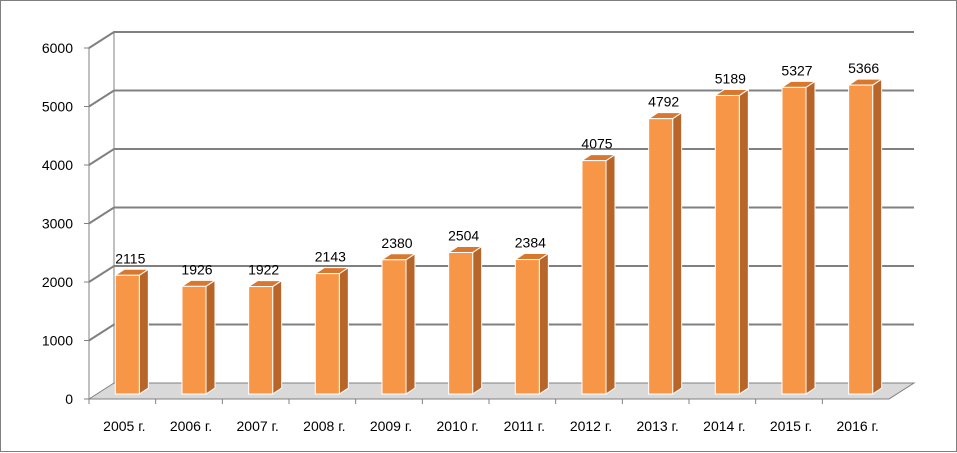 The image size is (957, 453). Describe the element at coordinates (591, 426) in the screenshot. I see `x-tick-label: 2012 г.` at that location.